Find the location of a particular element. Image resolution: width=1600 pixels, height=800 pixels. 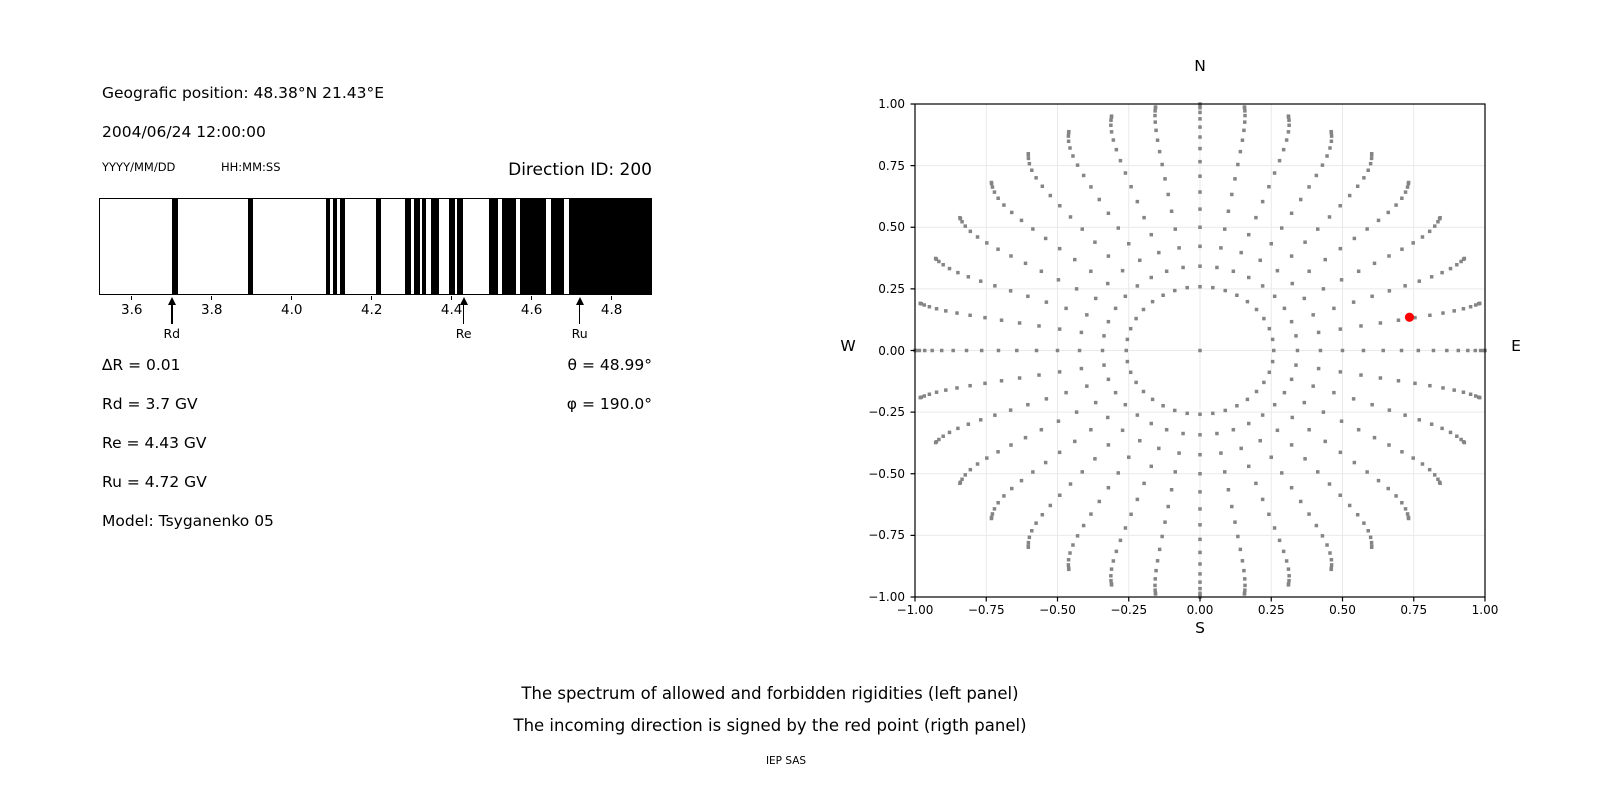

rigidity-marker-re: Re is located at coordinates (464, 319).